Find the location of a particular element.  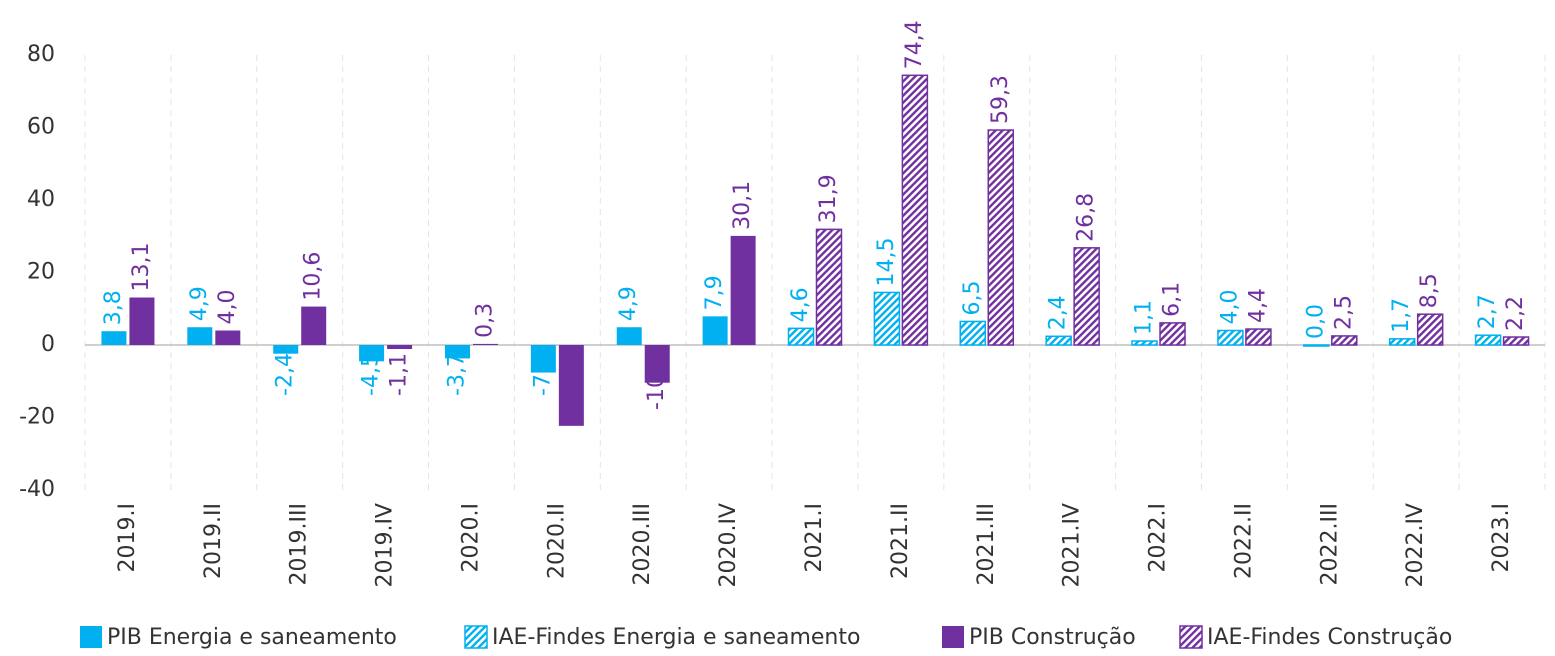

y-tick-label: 80 is located at coordinates (41, 54).